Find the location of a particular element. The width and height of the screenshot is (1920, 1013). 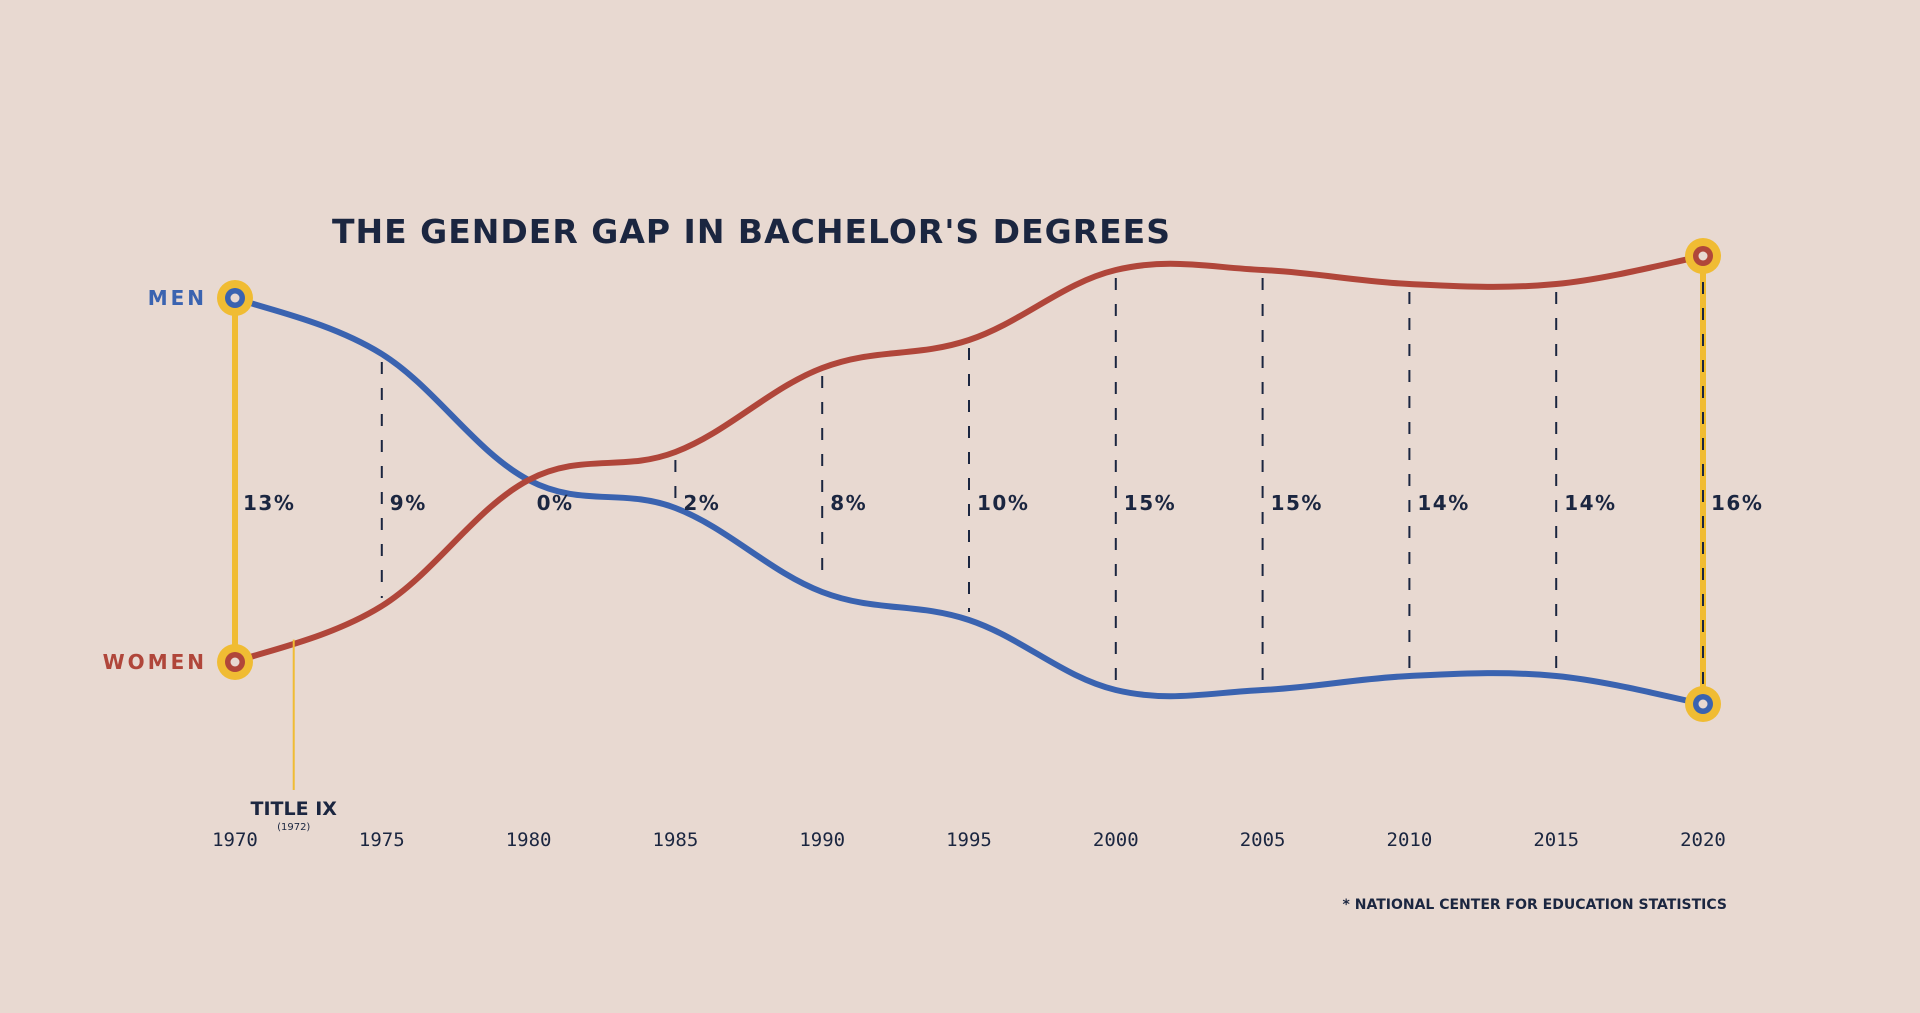

x-tick-label-2005: 2005 is located at coordinates (1263, 840).